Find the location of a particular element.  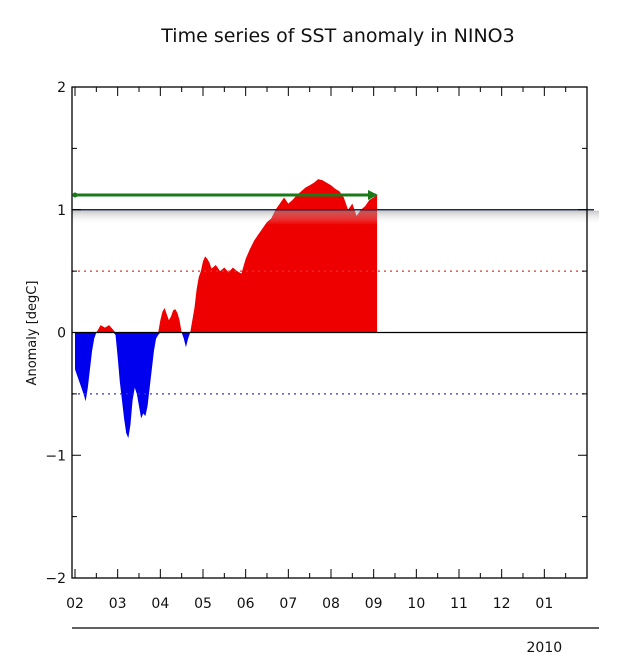

x-tick-label: 10 is located at coordinates (416, 604).